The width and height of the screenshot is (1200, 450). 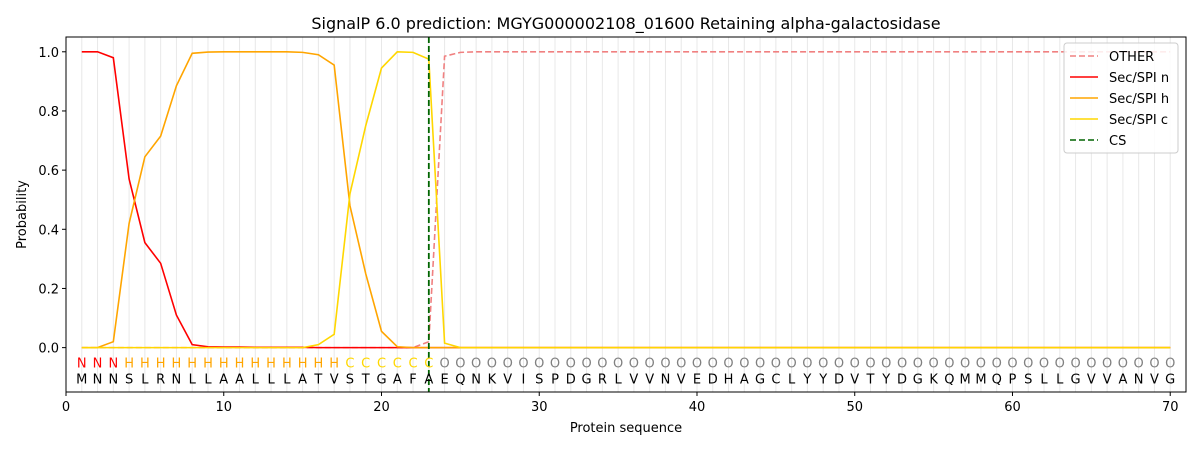 What do you see at coordinates (839, 363) in the screenshot?
I see `region-label-49: O` at bounding box center [839, 363].